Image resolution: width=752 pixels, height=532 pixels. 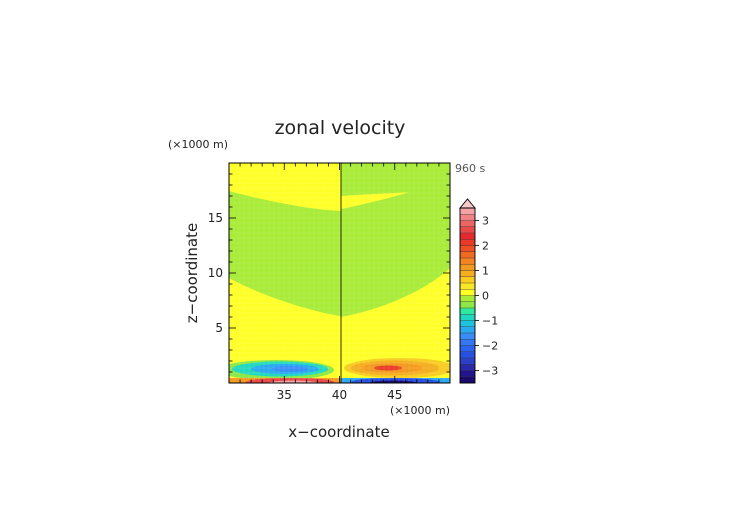 What do you see at coordinates (338, 432) in the screenshot?
I see `x-axis-label: x−coordinate` at bounding box center [338, 432].